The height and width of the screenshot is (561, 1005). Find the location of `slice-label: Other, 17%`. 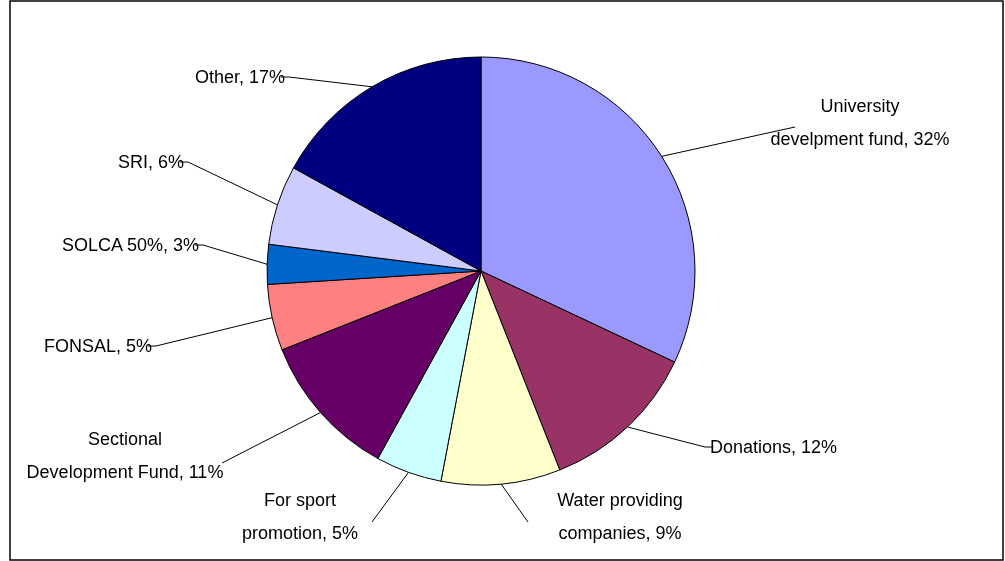

slice-label: Other, 17% is located at coordinates (239, 77).